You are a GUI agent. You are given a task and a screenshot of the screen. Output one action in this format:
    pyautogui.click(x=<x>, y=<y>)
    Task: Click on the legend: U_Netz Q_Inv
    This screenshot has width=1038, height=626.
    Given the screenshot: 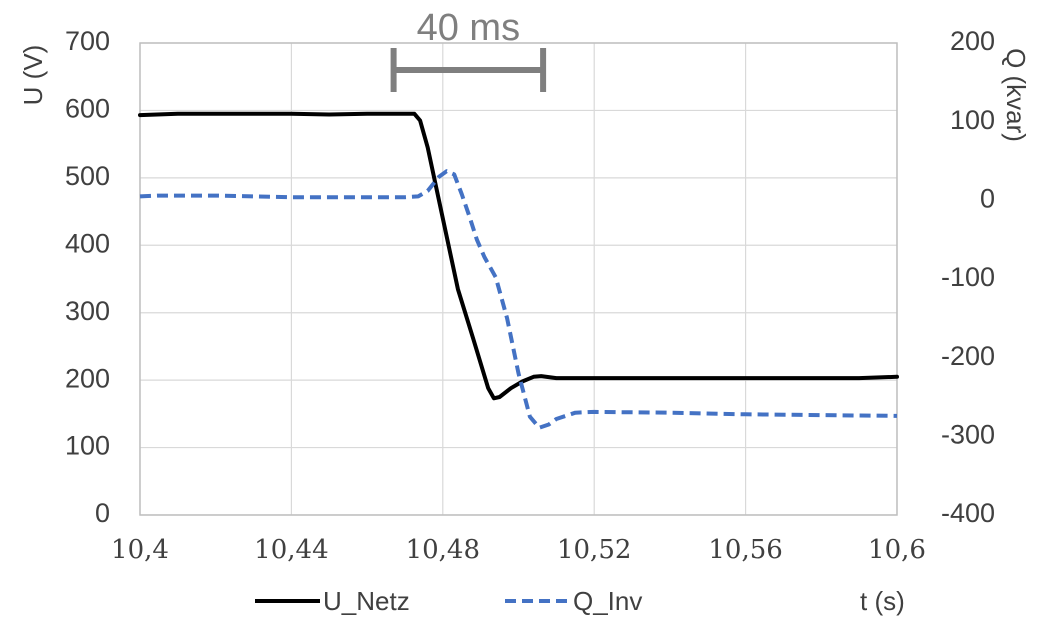 What is the action you would take?
    pyautogui.click(x=448, y=601)
    